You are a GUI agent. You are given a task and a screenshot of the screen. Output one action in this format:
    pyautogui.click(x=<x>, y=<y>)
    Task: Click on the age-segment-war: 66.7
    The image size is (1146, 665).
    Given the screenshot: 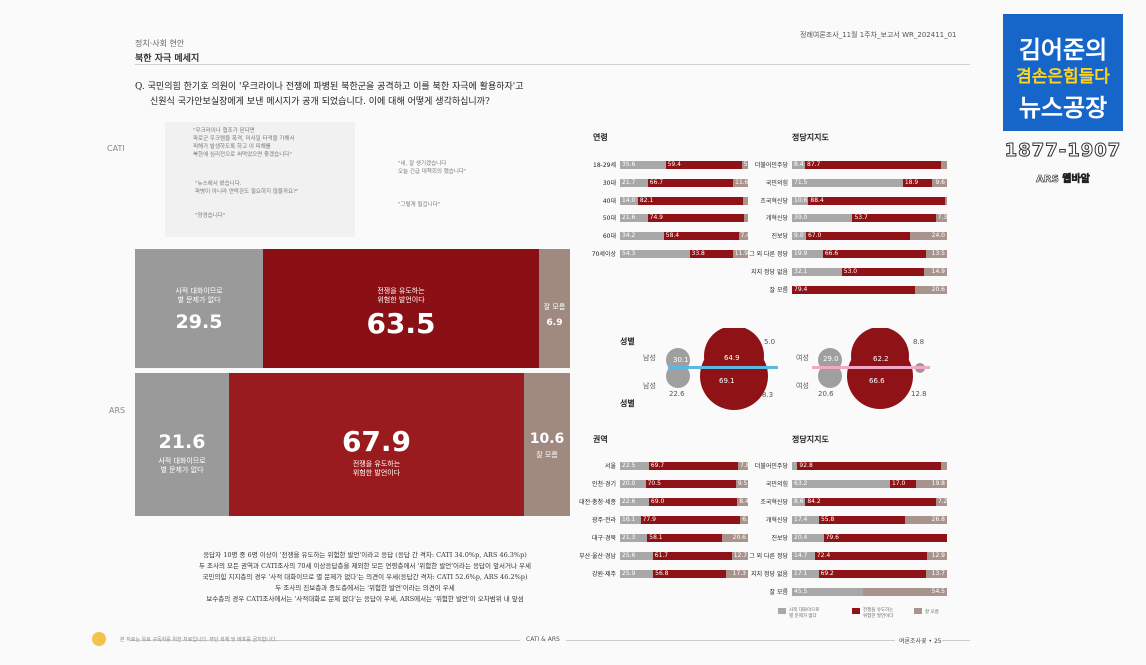 What is the action you would take?
    pyautogui.click(x=690, y=182)
    